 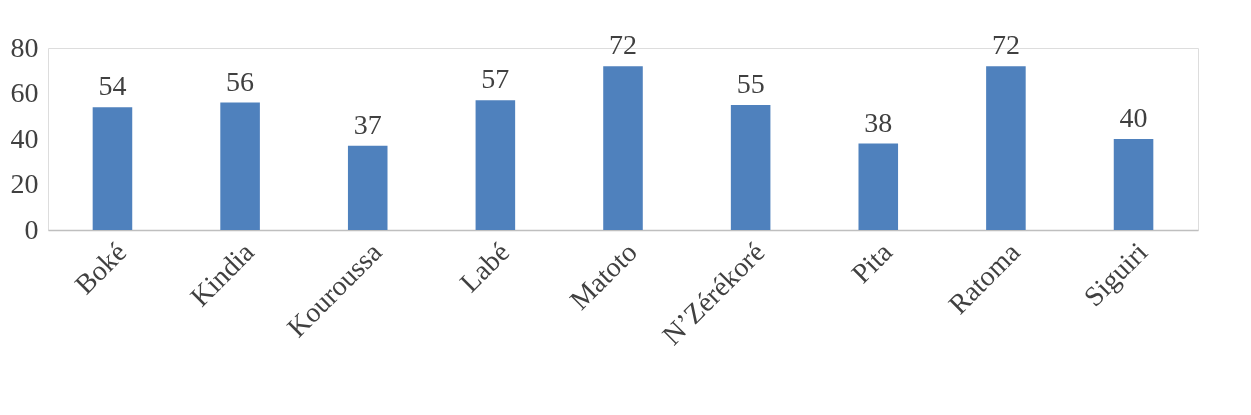 I want to click on y-tick-label: 80, so click(x=24, y=47).